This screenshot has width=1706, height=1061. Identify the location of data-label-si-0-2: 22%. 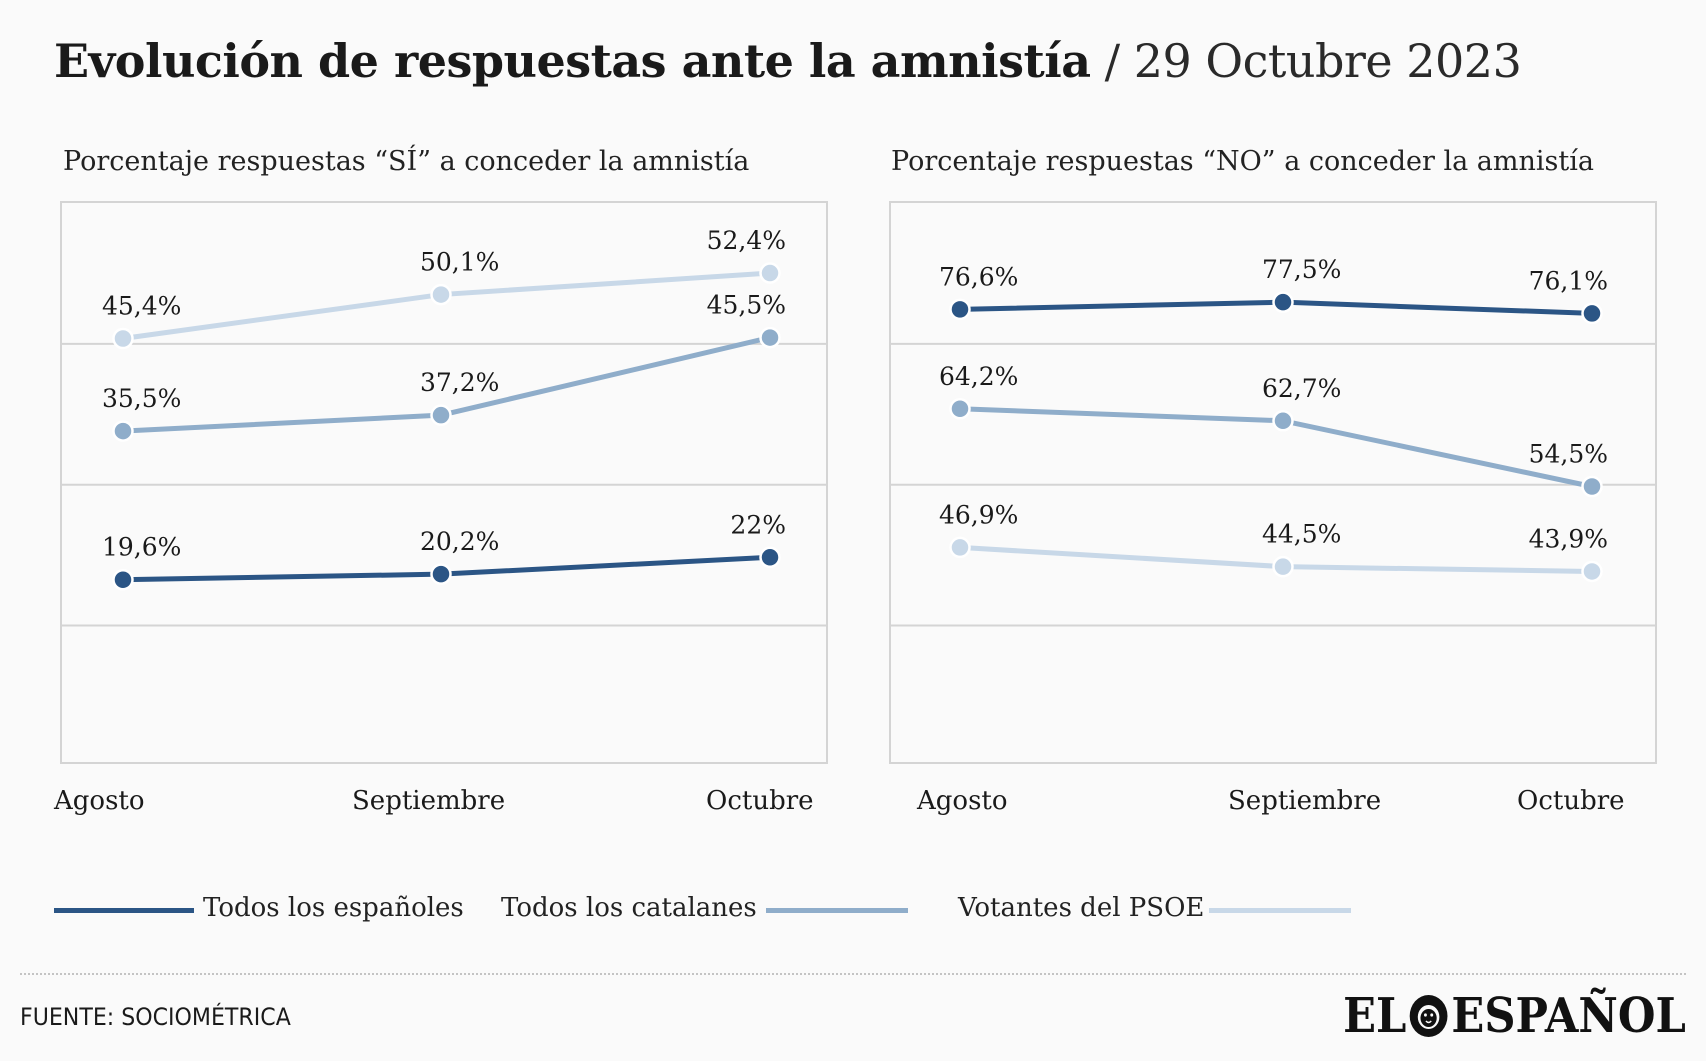
(758, 524).